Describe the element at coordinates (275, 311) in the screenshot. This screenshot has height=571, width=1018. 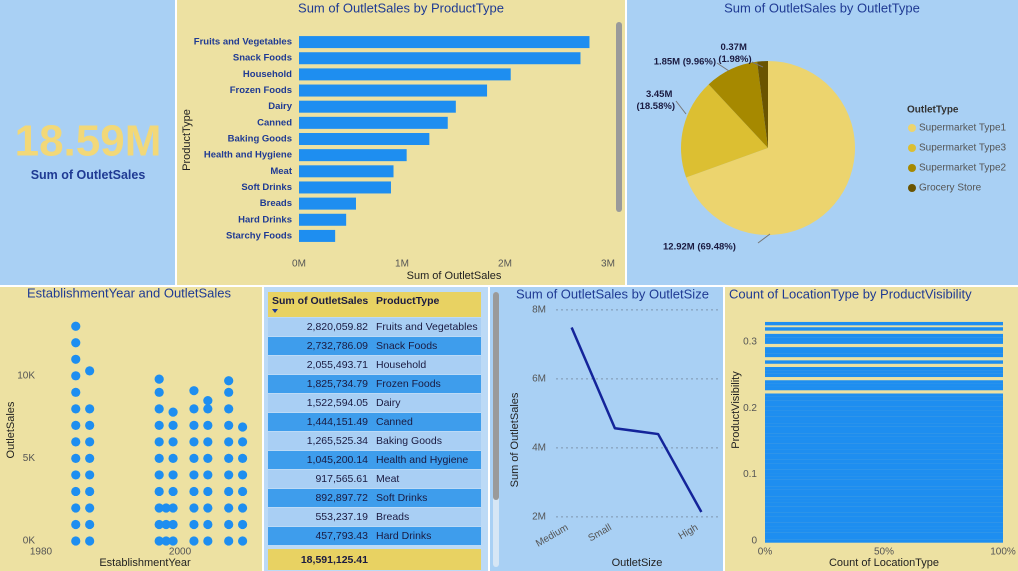
I see `sort-arrow` at that location.